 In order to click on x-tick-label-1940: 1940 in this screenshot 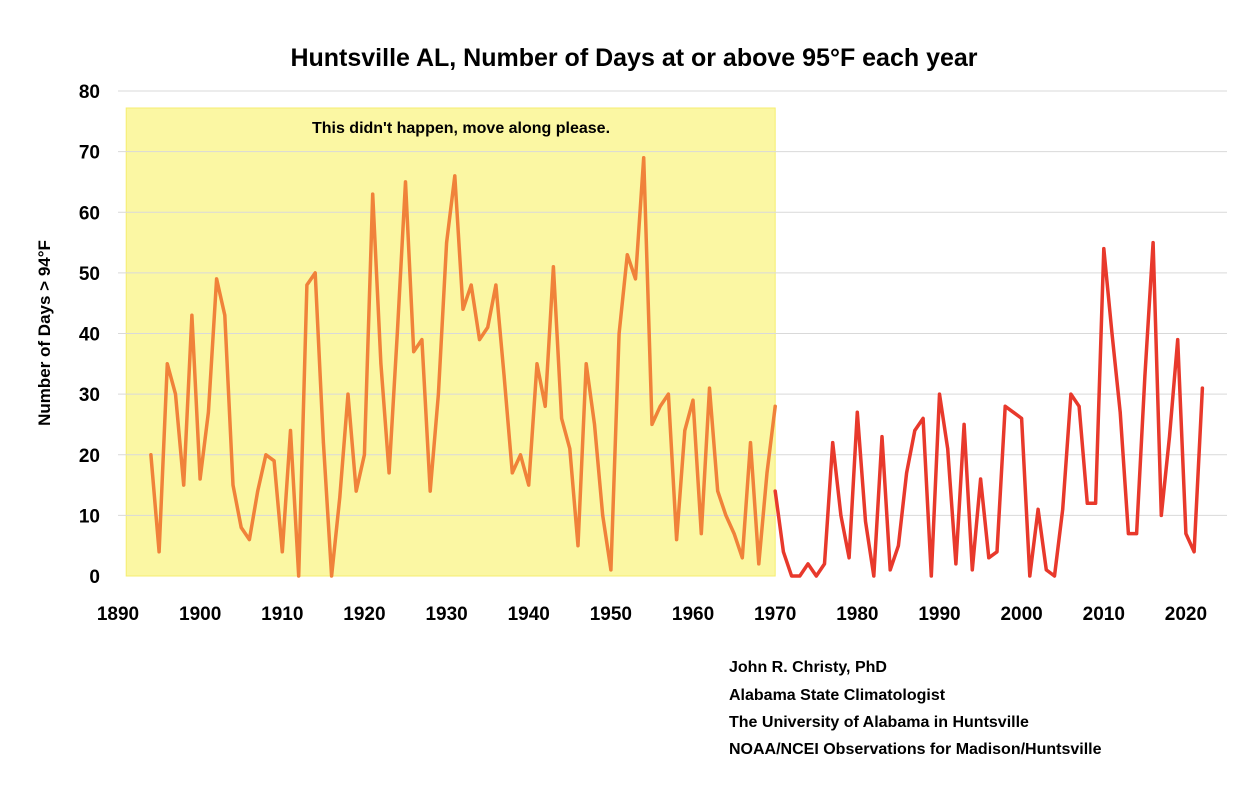, I will do `click(529, 614)`.